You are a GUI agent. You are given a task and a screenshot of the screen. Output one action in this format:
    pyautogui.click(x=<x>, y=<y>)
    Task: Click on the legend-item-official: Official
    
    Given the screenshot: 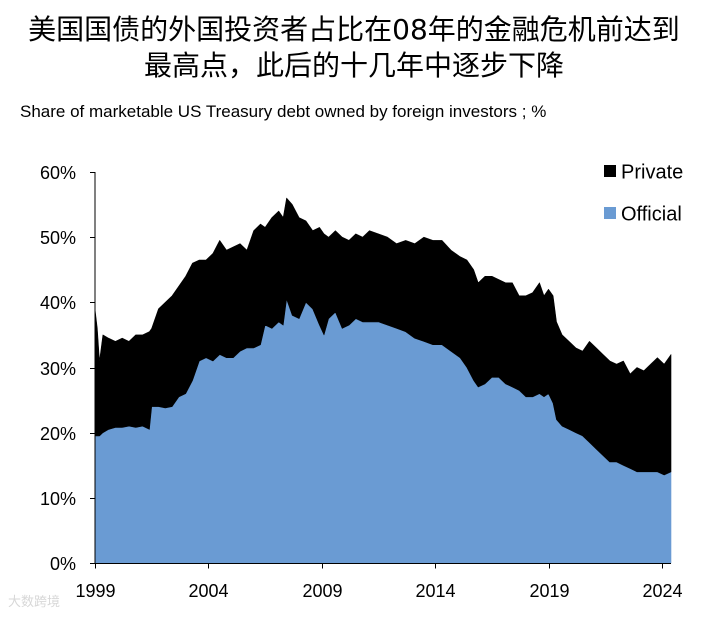 What is the action you would take?
    pyautogui.click(x=643, y=215)
    